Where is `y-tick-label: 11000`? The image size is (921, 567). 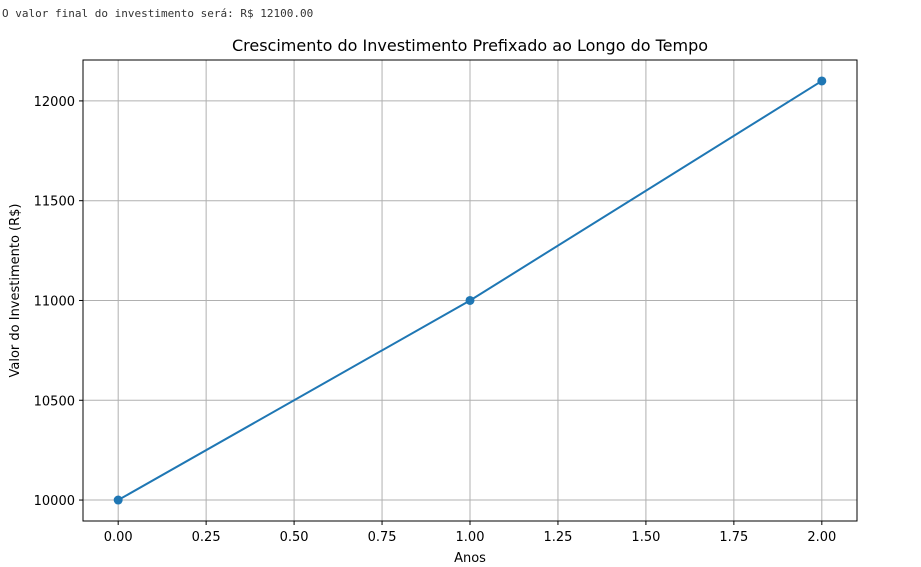 y-tick-label: 11000 is located at coordinates (54, 301).